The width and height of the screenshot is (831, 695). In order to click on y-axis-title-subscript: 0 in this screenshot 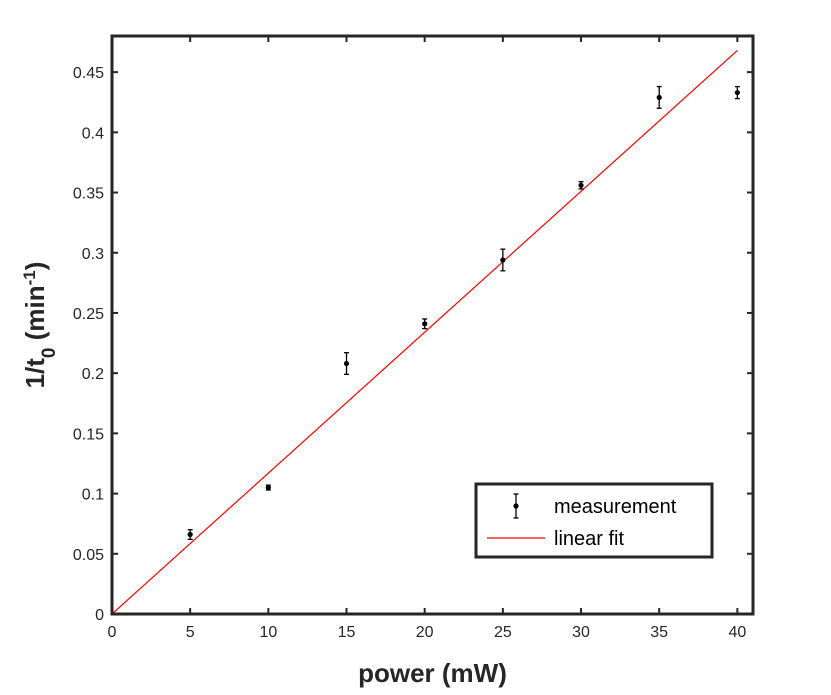, I will do `click(49, 353)`.